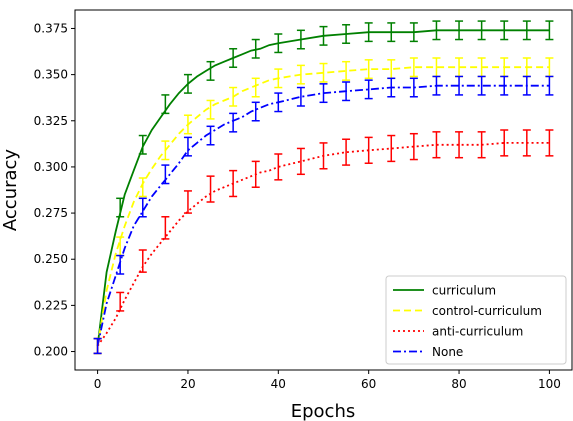 This screenshot has height=421, width=573. Describe the element at coordinates (487, 311) in the screenshot. I see `legend-label: control-curriculum` at that location.